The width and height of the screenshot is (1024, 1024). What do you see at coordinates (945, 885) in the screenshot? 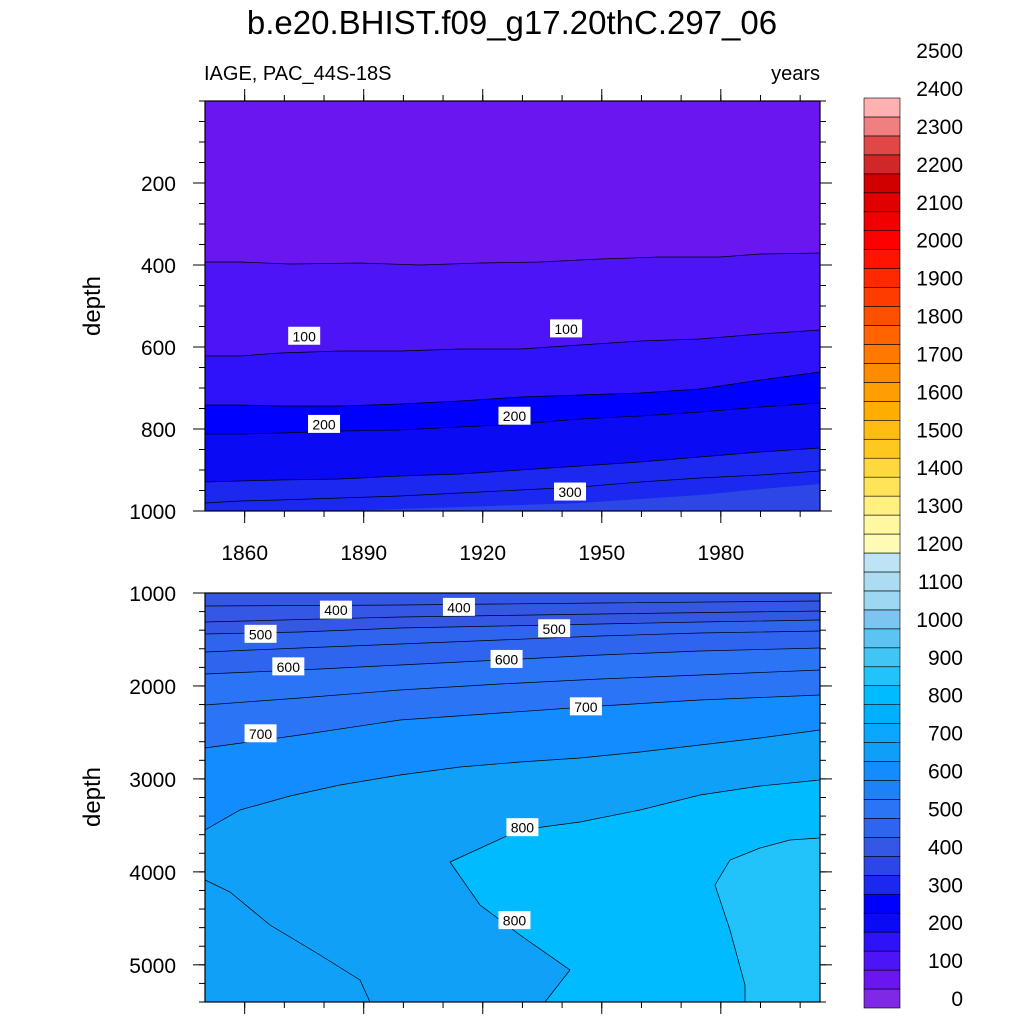
I see `colorbar-label: 300` at bounding box center [945, 885].